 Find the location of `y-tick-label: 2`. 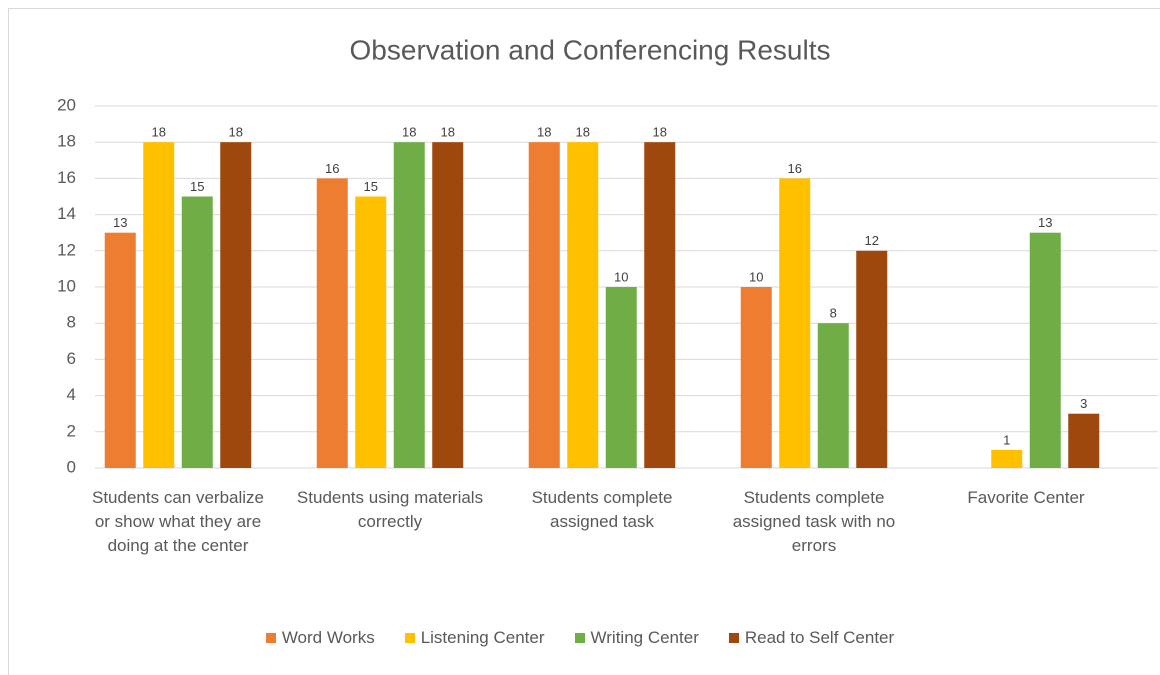

y-tick-label: 2 is located at coordinates (71, 430).